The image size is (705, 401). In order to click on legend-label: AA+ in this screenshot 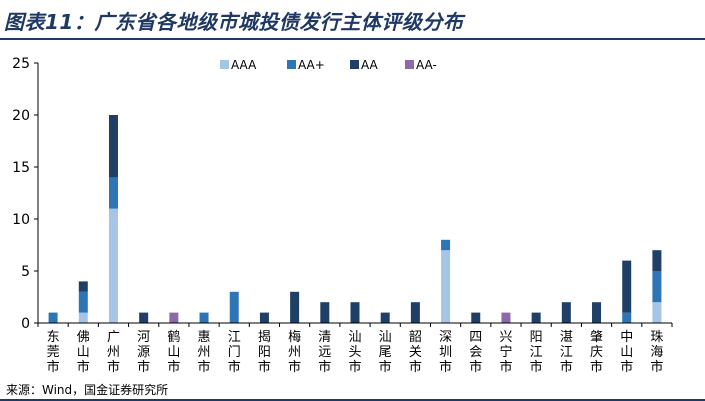, I will do `click(311, 65)`.